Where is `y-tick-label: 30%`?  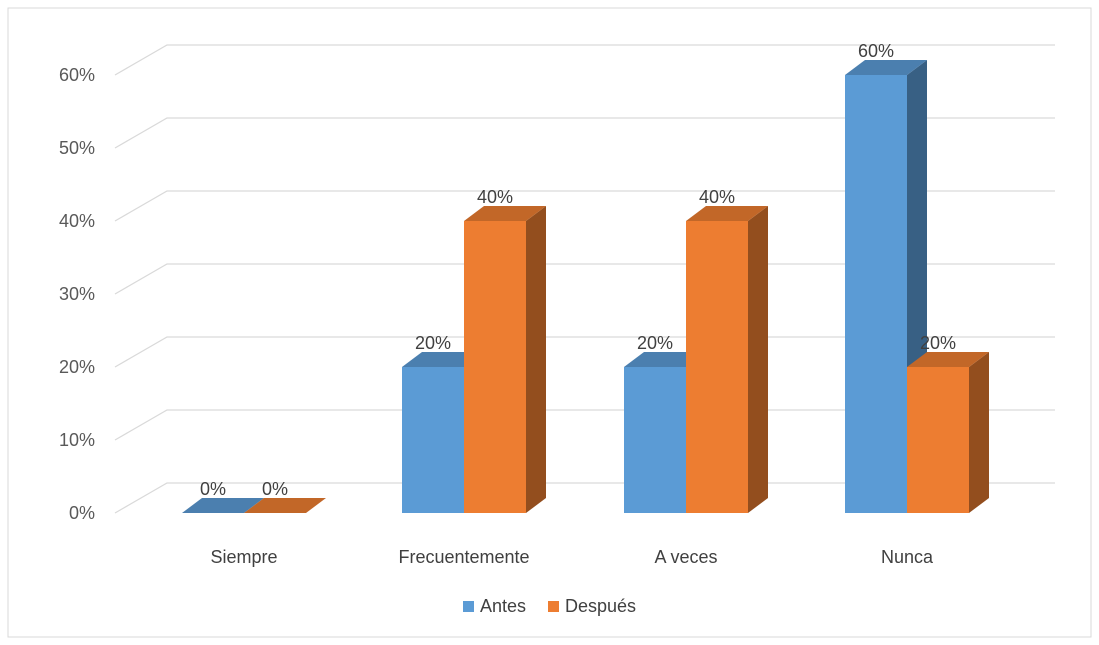 y-tick-label: 30% is located at coordinates (77, 294).